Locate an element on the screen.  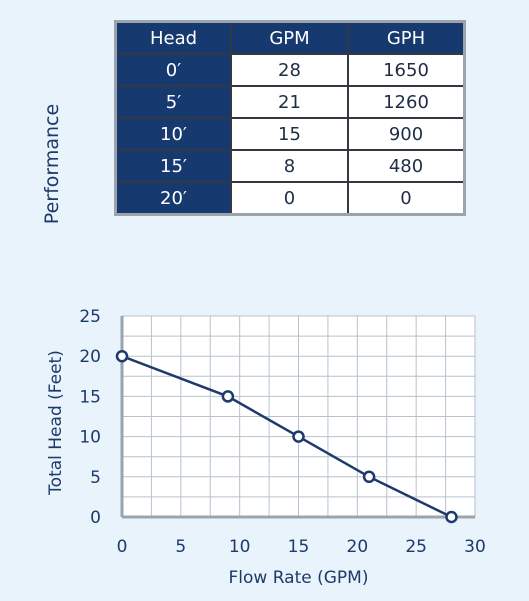
x-axis-label: Flow Rate (GPM) is located at coordinates (299, 578).